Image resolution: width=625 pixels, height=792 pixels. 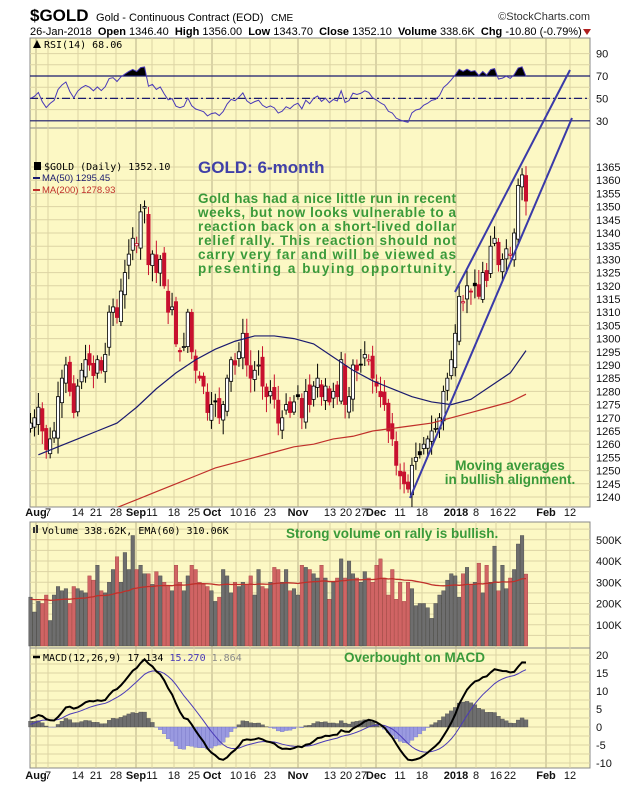 I want to click on x-tick-label: 13, so click(x=330, y=776).